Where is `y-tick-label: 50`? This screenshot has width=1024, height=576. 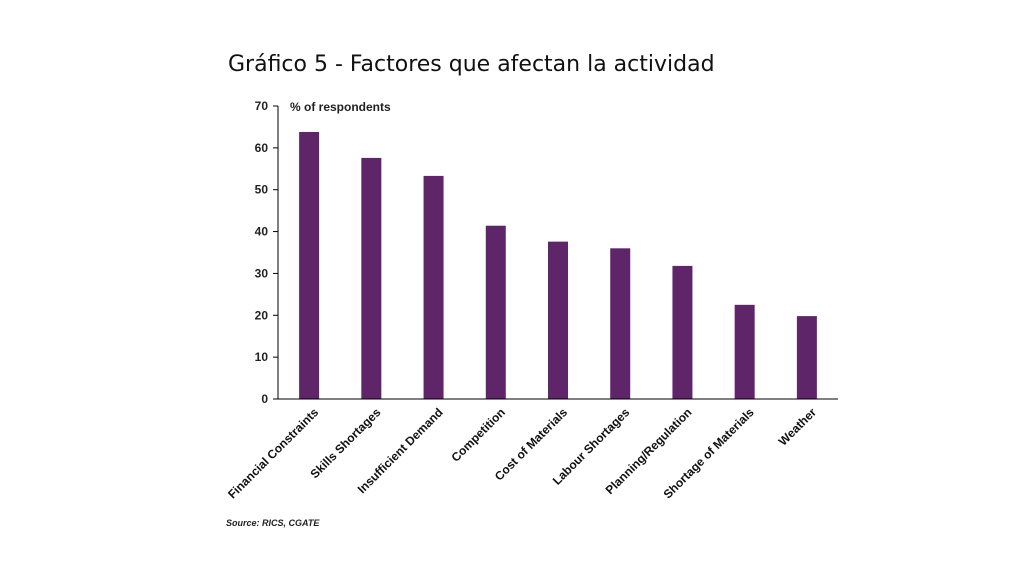
y-tick-label: 50 is located at coordinates (262, 190).